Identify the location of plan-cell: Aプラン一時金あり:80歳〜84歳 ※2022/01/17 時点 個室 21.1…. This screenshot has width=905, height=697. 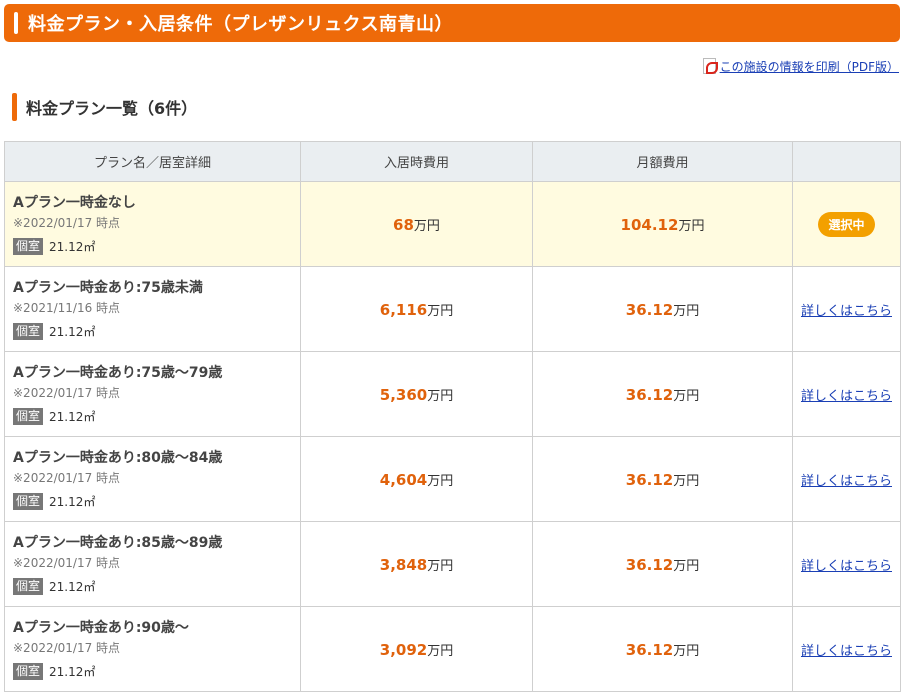
(152, 479).